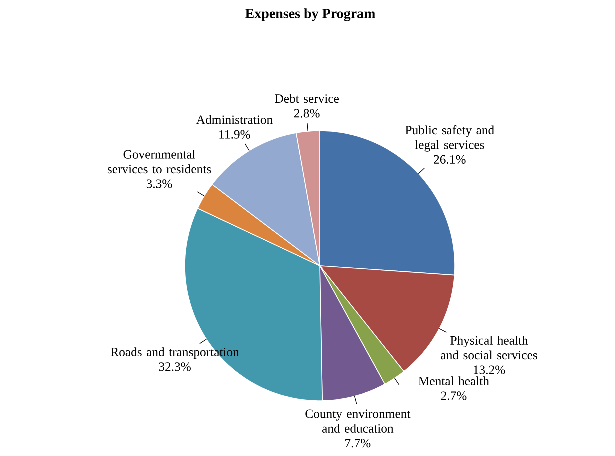 The width and height of the screenshot is (615, 456). What do you see at coordinates (160, 162) in the screenshot?
I see `slice-label: Governmental services to residents` at bounding box center [160, 162].